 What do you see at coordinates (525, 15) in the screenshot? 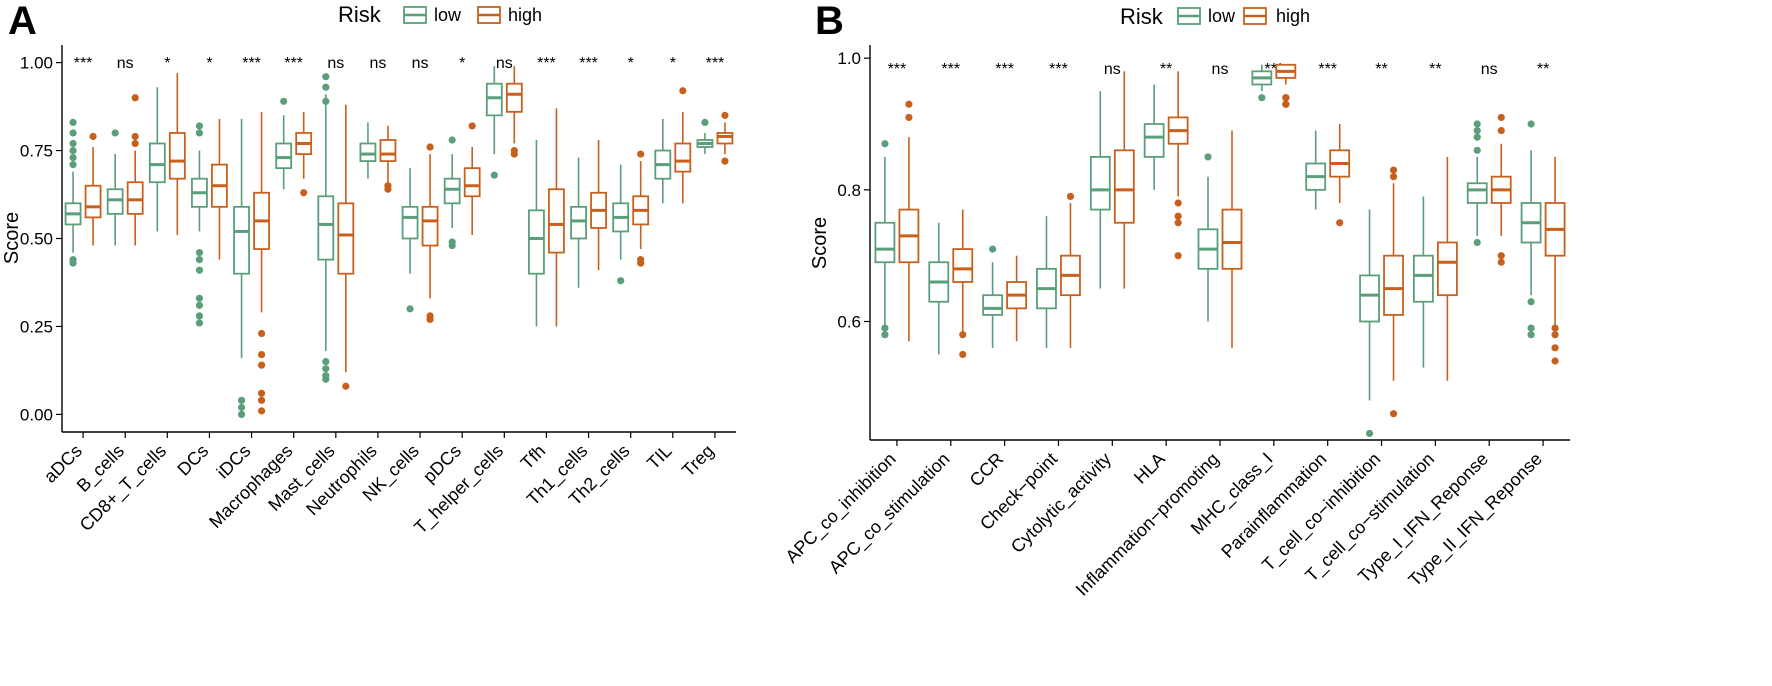
I see `panel-a-legend-high-label: high` at bounding box center [525, 15].